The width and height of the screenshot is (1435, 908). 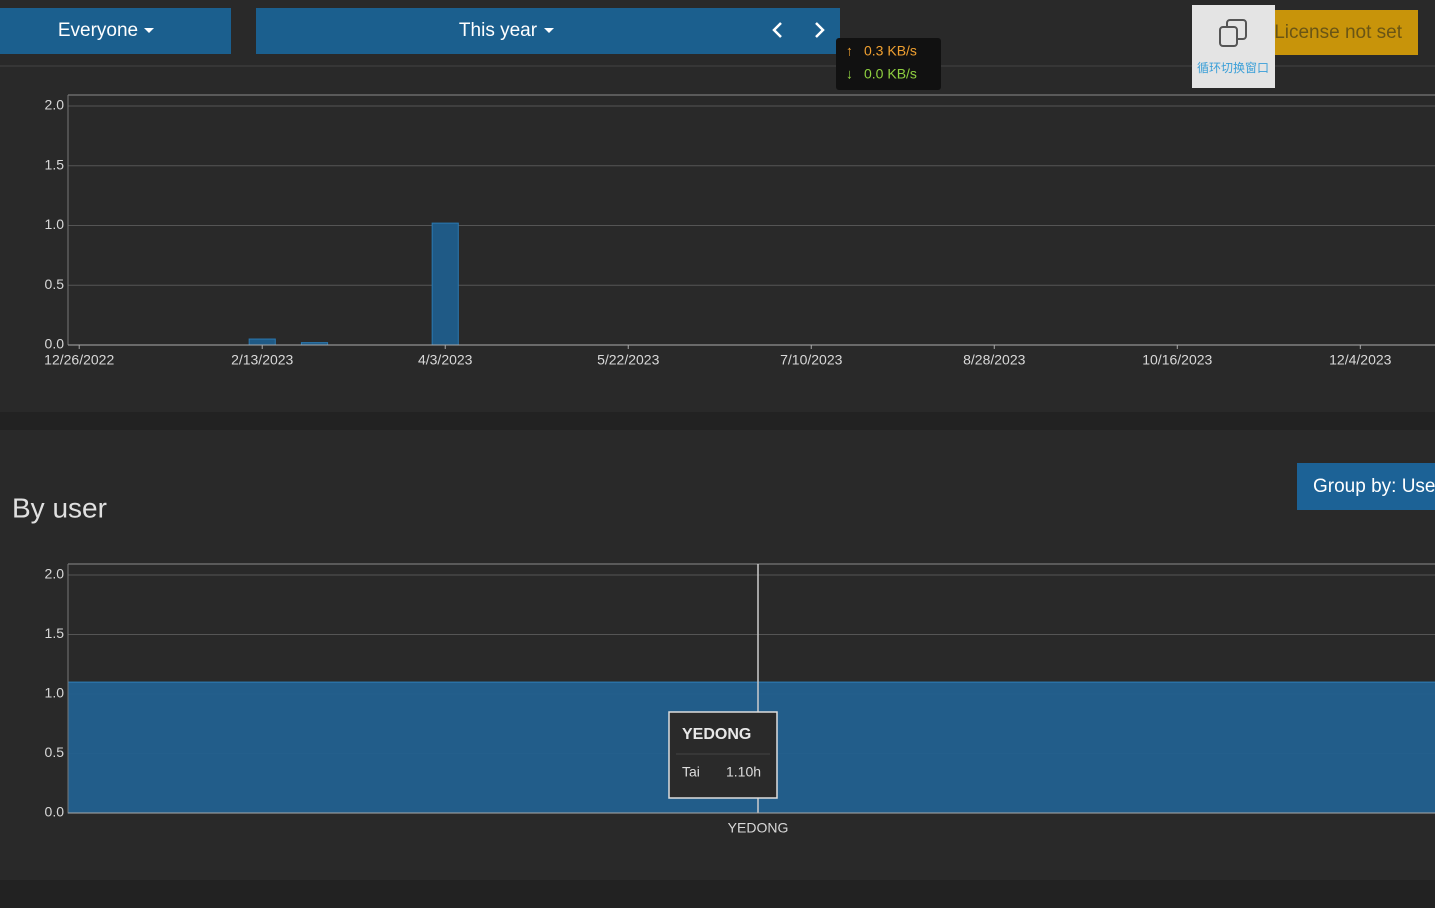 What do you see at coordinates (777, 30) in the screenshot?
I see `prev-button` at bounding box center [777, 30].